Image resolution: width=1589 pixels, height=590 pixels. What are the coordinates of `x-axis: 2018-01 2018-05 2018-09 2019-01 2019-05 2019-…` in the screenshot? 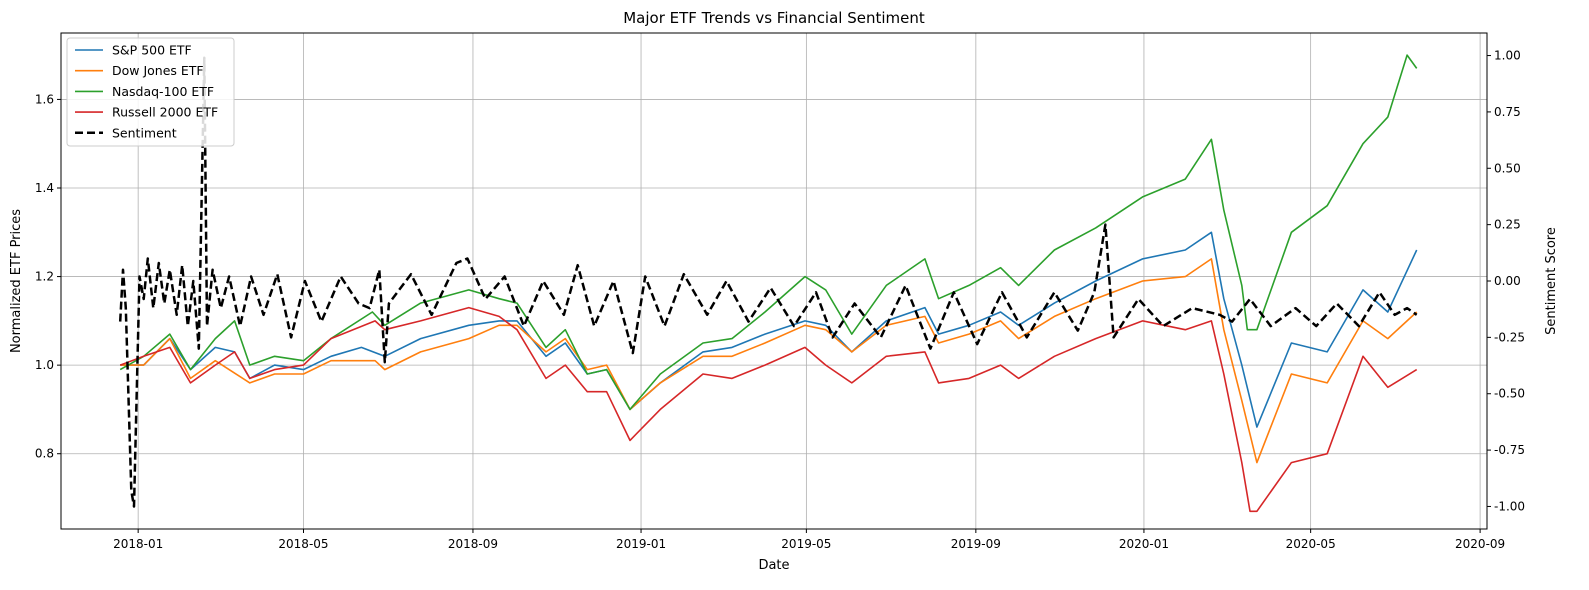 It's located at (809, 540).